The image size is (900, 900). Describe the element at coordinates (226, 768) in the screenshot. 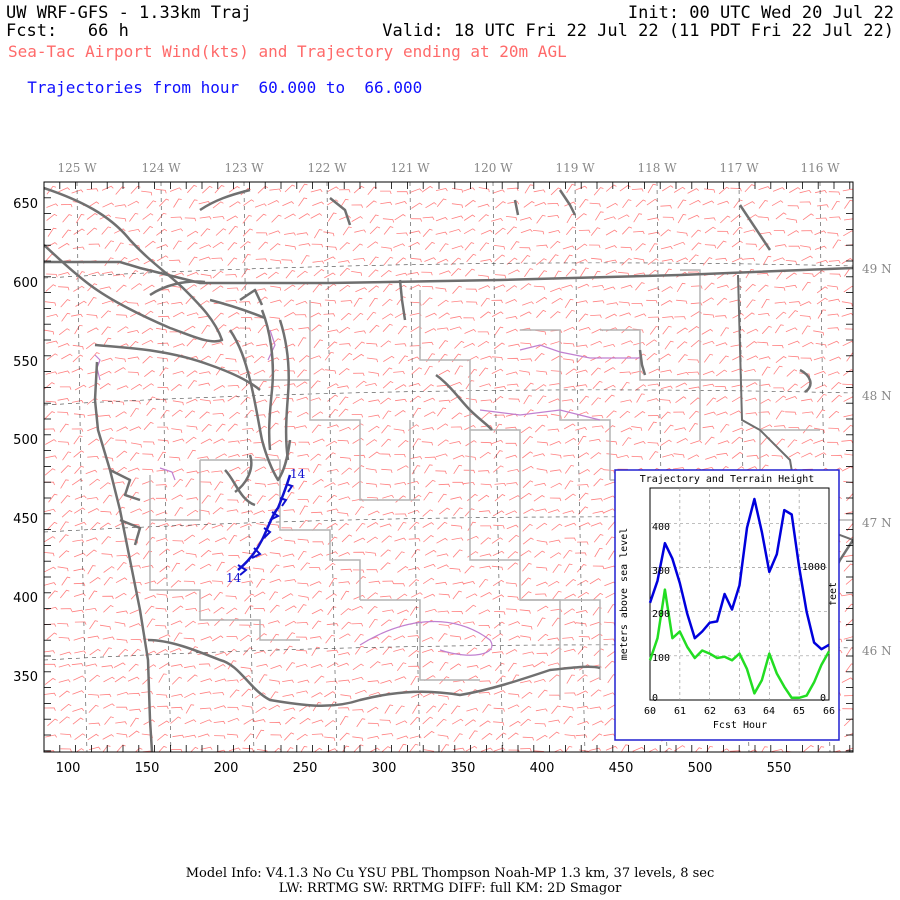

I see `x-tick-label-200: 200` at that location.